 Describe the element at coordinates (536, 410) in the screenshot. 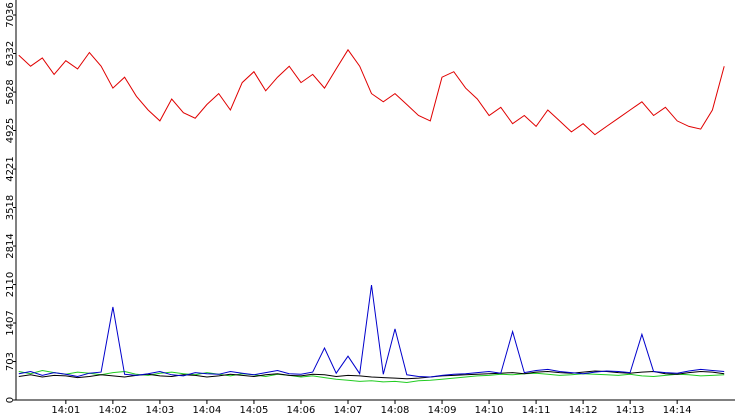

I see `x-tick-label: 14:11` at that location.